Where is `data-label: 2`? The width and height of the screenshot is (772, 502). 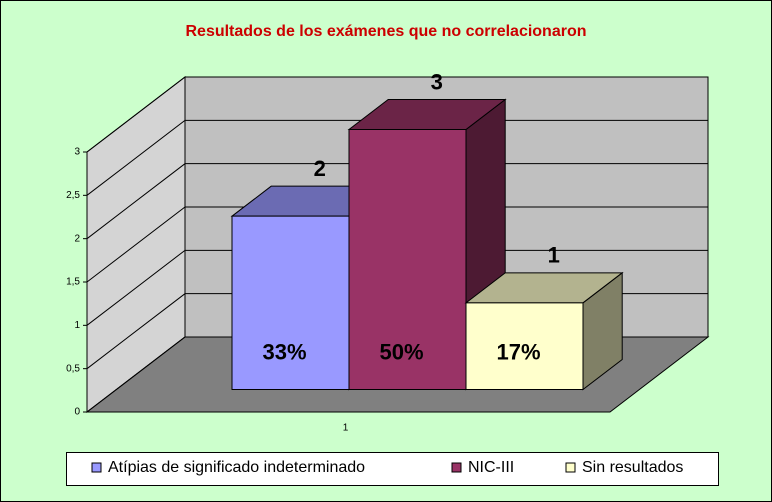
data-label: 2 is located at coordinates (320, 168).